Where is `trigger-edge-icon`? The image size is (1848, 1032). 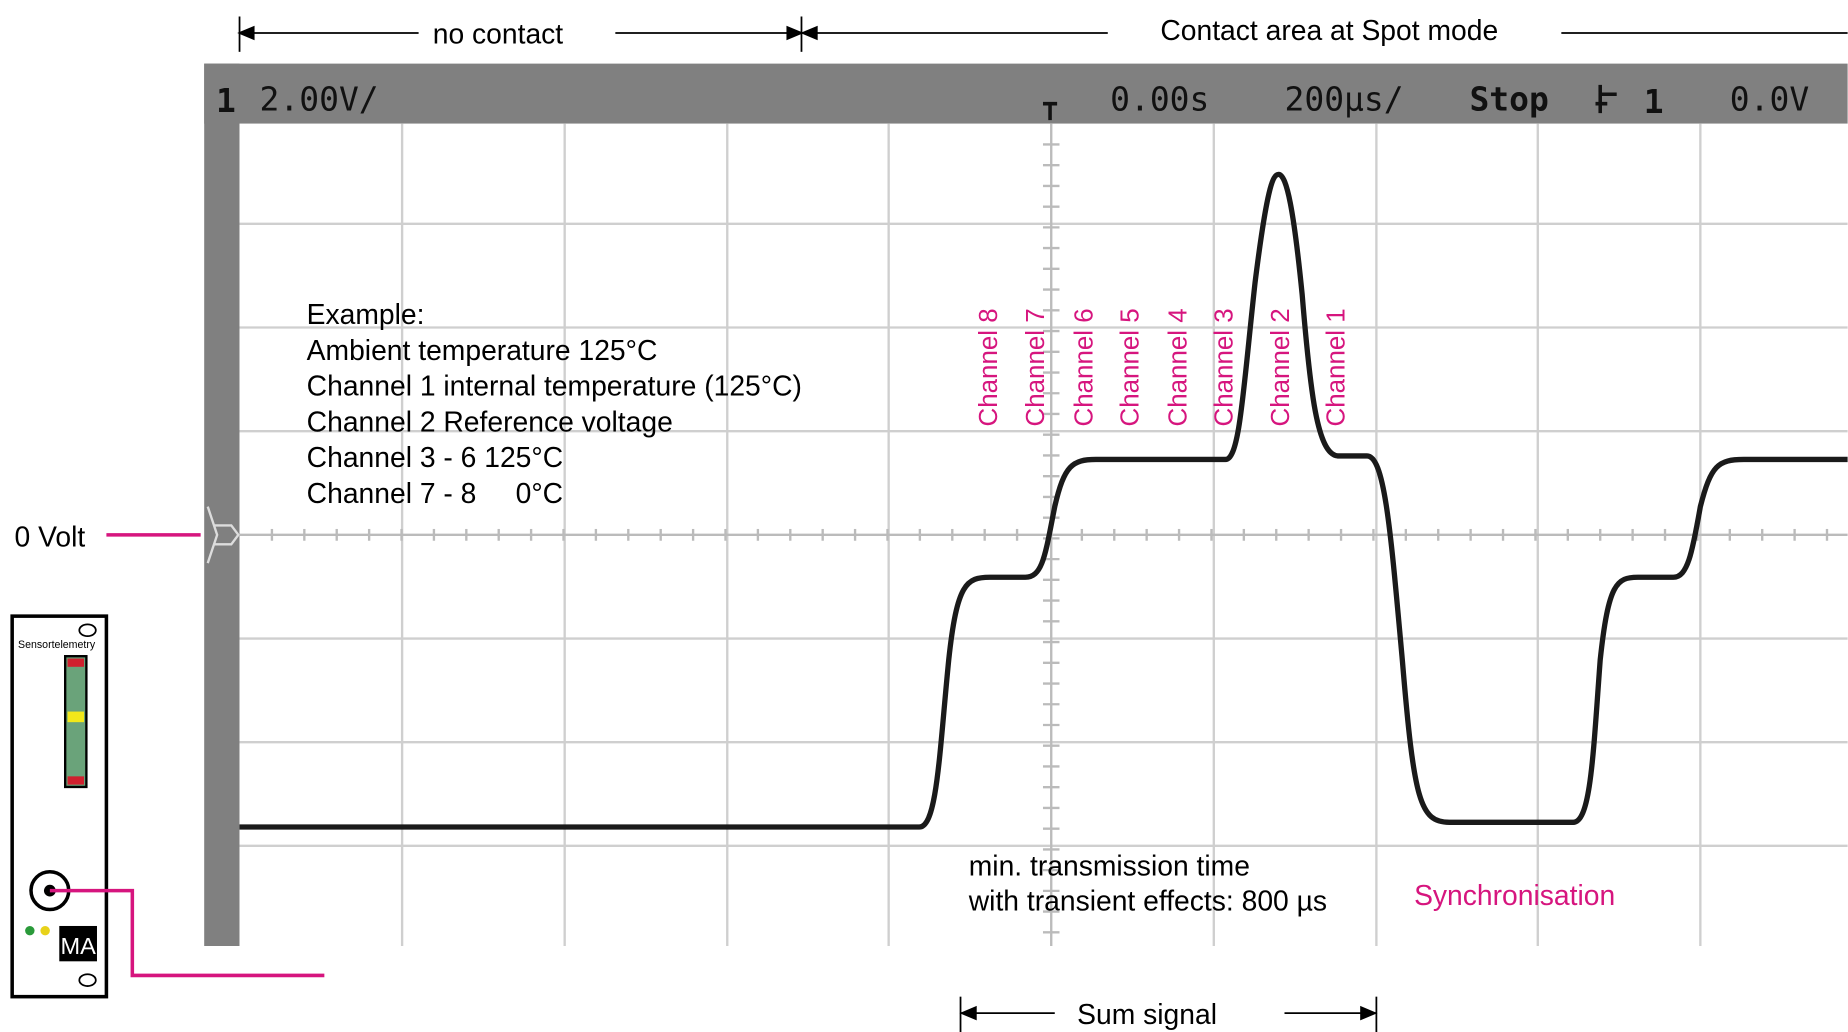 trigger-edge-icon is located at coordinates (1606, 99).